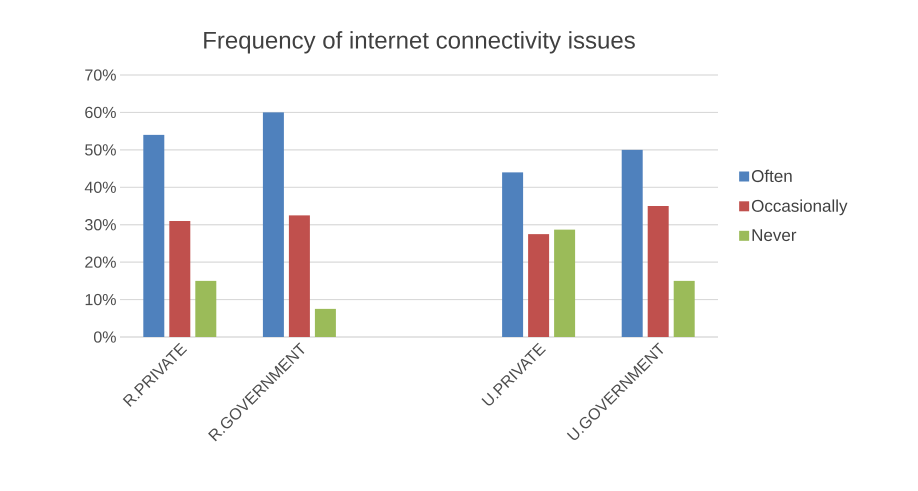 The height and width of the screenshot is (491, 918). What do you see at coordinates (800, 207) in the screenshot?
I see `legend-label: Occasionally` at bounding box center [800, 207].